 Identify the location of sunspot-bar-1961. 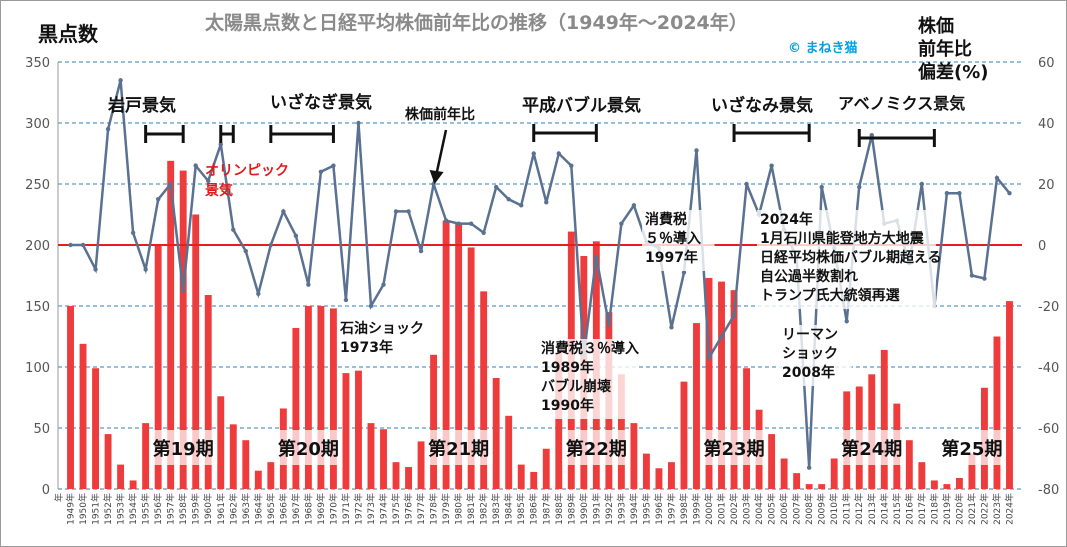
(221, 442).